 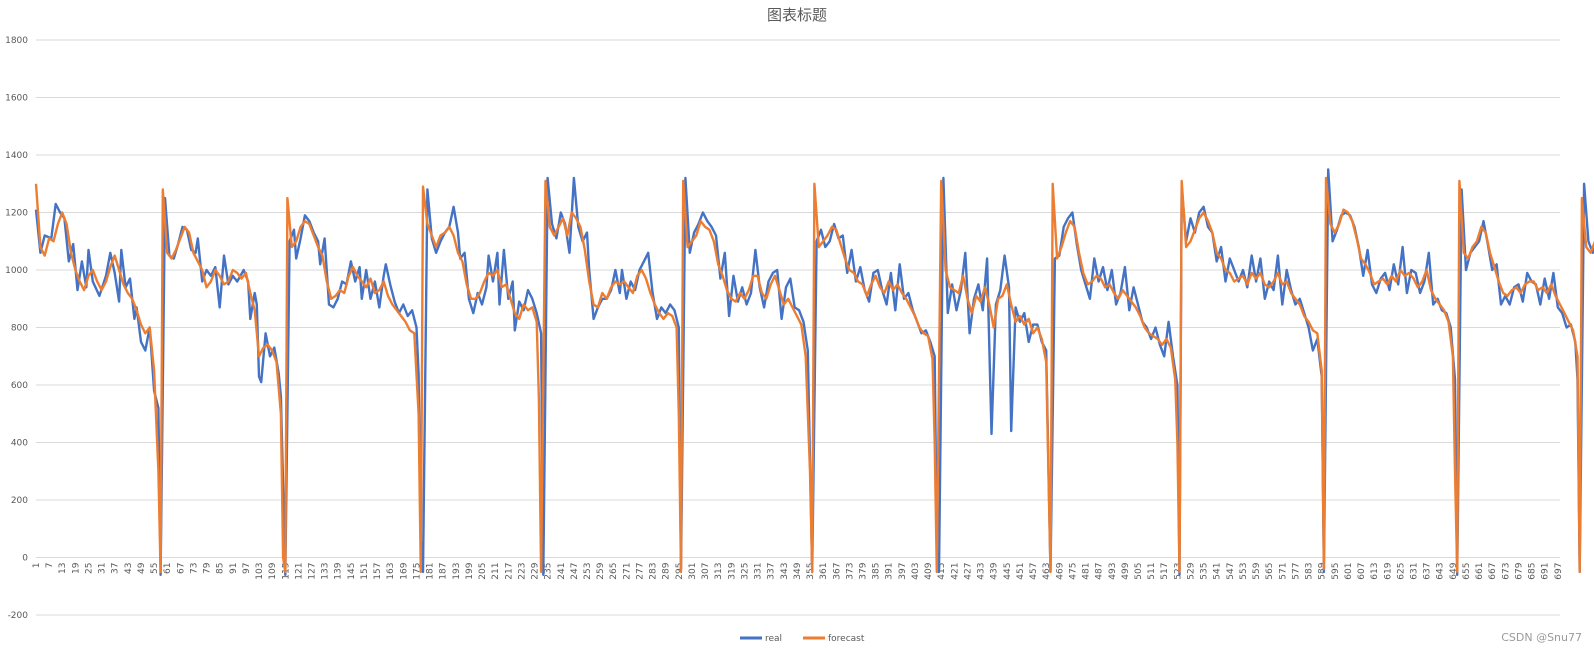 I want to click on x-tick-label: 235, so click(x=549, y=571).